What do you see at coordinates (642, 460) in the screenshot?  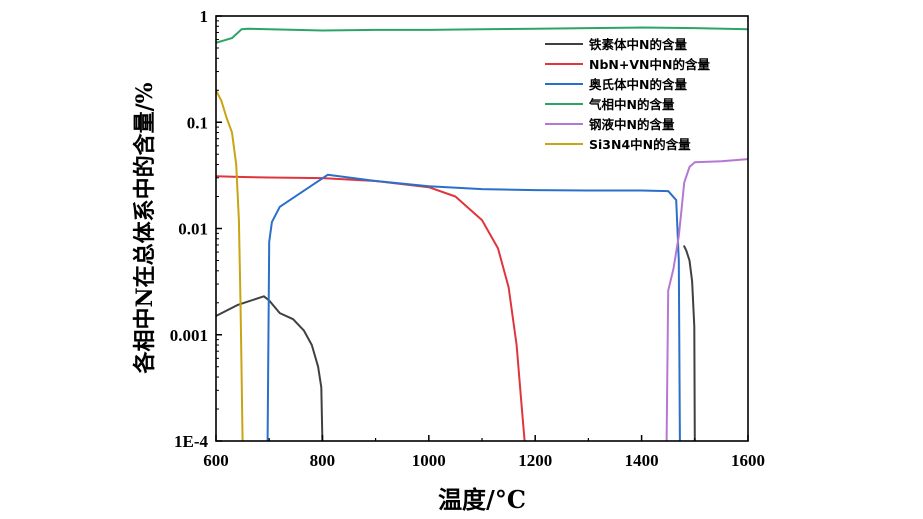 I see `x-tick-label: 1400` at bounding box center [642, 460].